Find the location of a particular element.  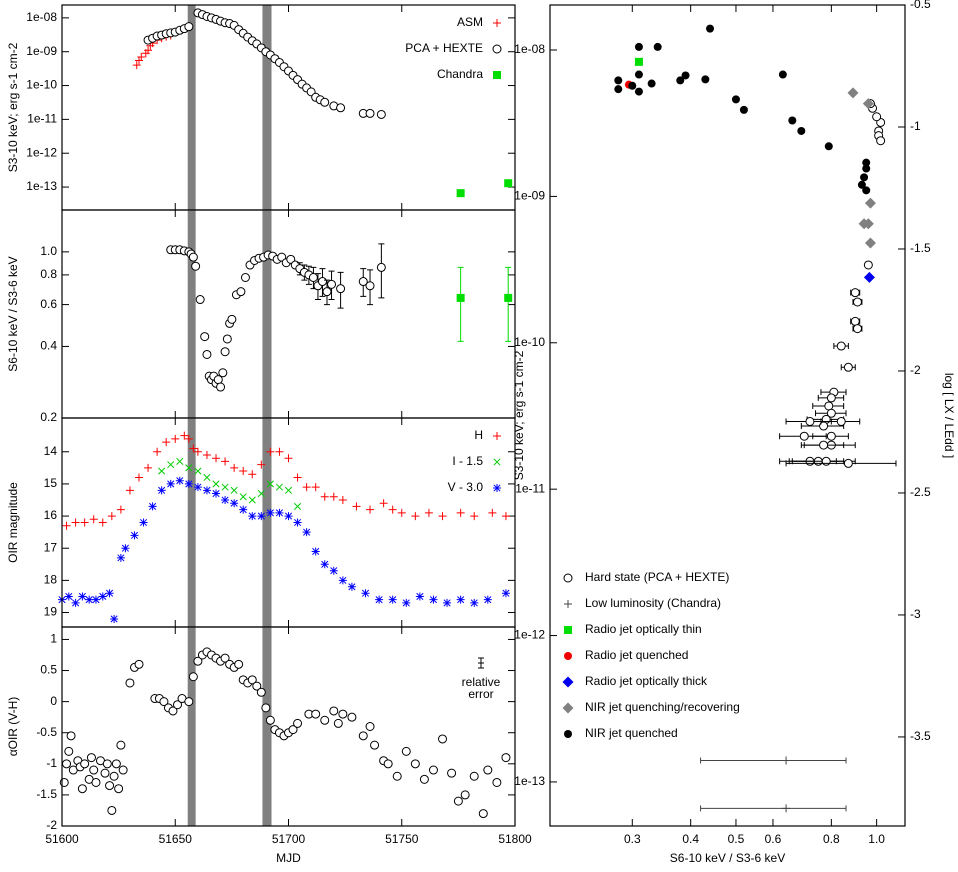

y-tick-label: -0.5 is located at coordinates (46, 732).